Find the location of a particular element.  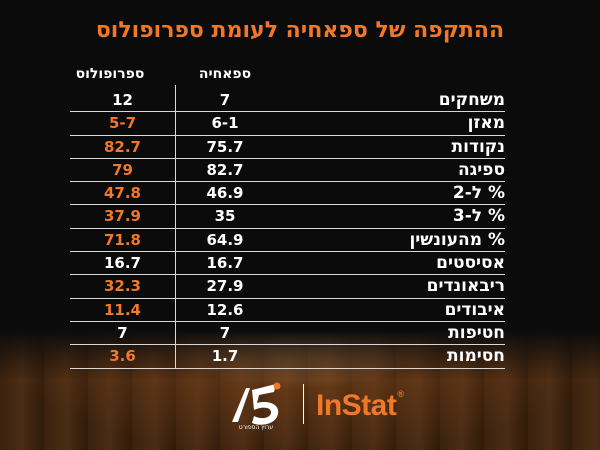

sfor-value: 12 is located at coordinates (122, 100).